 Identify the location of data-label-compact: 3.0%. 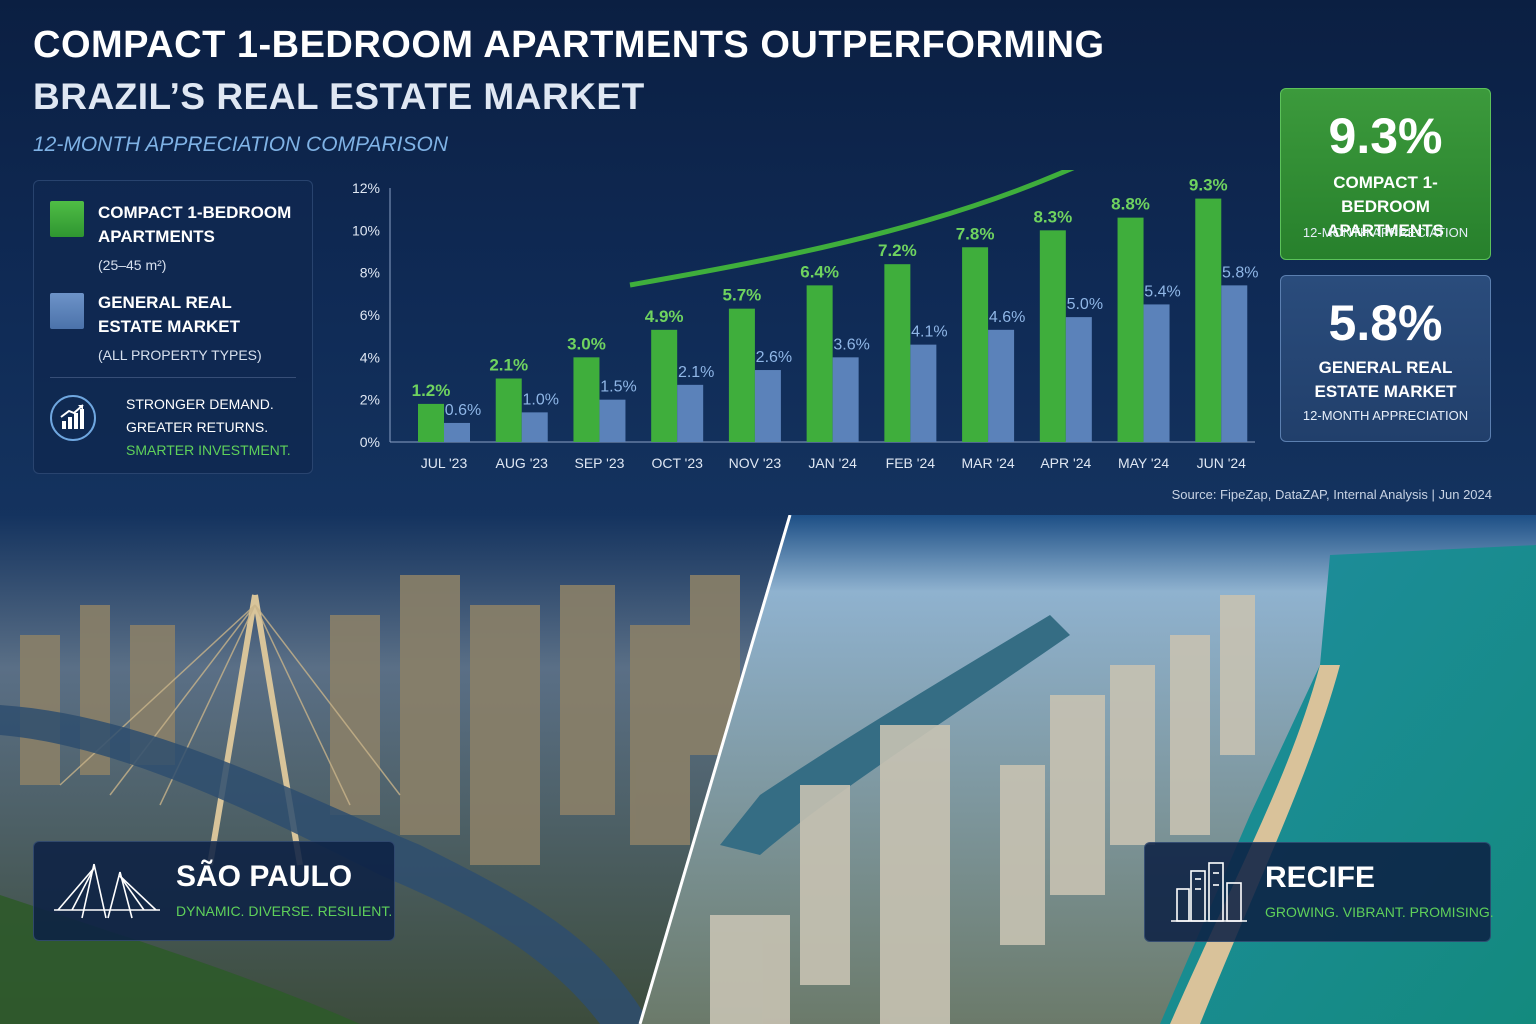
(586, 343).